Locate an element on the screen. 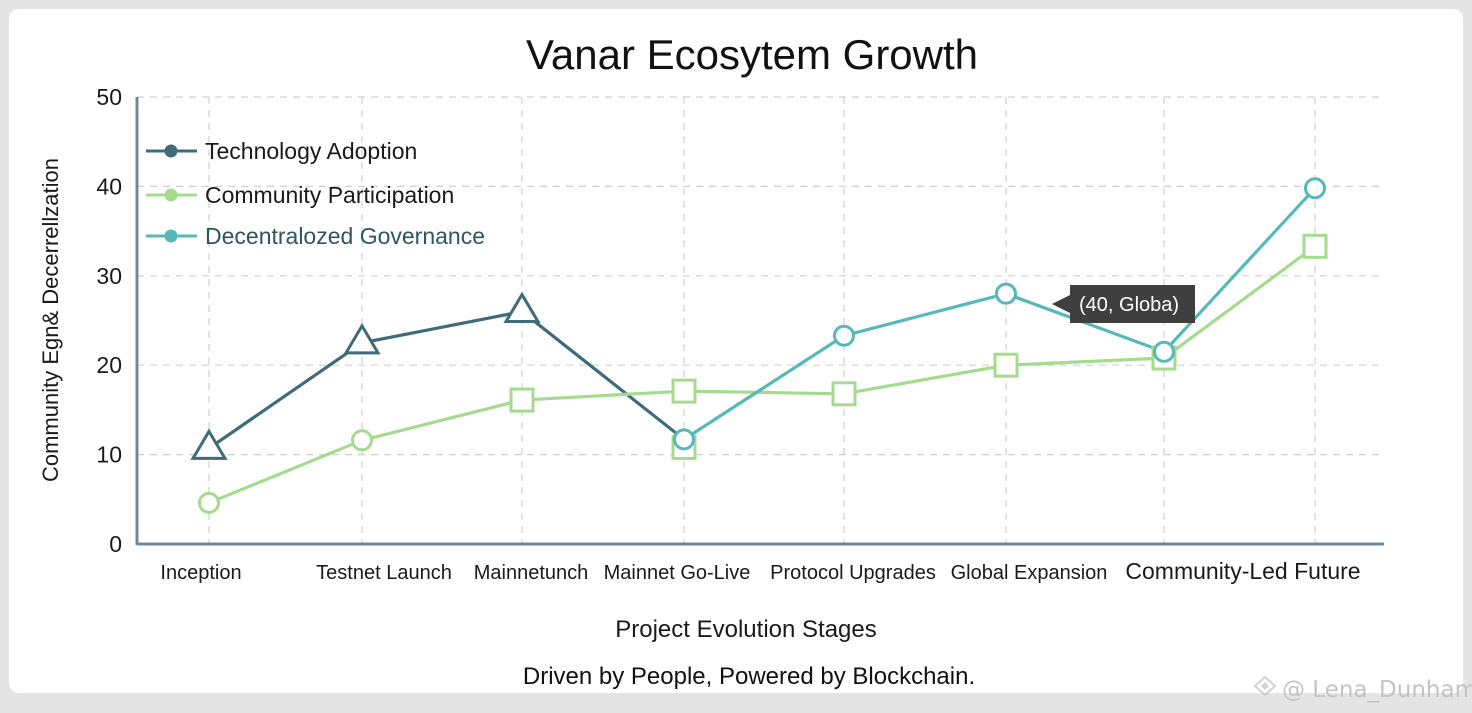 The width and height of the screenshot is (1472, 713). y-axis-label: Community Egn& Decerrellzation is located at coordinates (50, 320).